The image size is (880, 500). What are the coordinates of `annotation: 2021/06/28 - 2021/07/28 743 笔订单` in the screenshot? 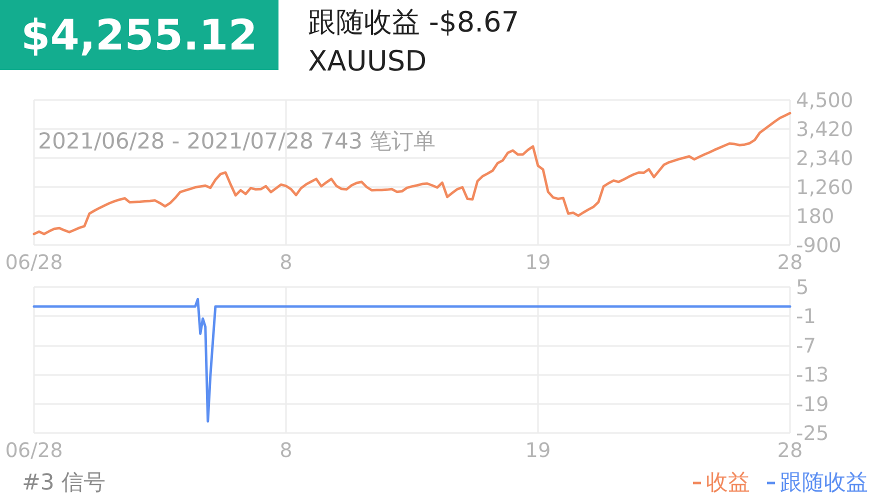 It's located at (237, 142).